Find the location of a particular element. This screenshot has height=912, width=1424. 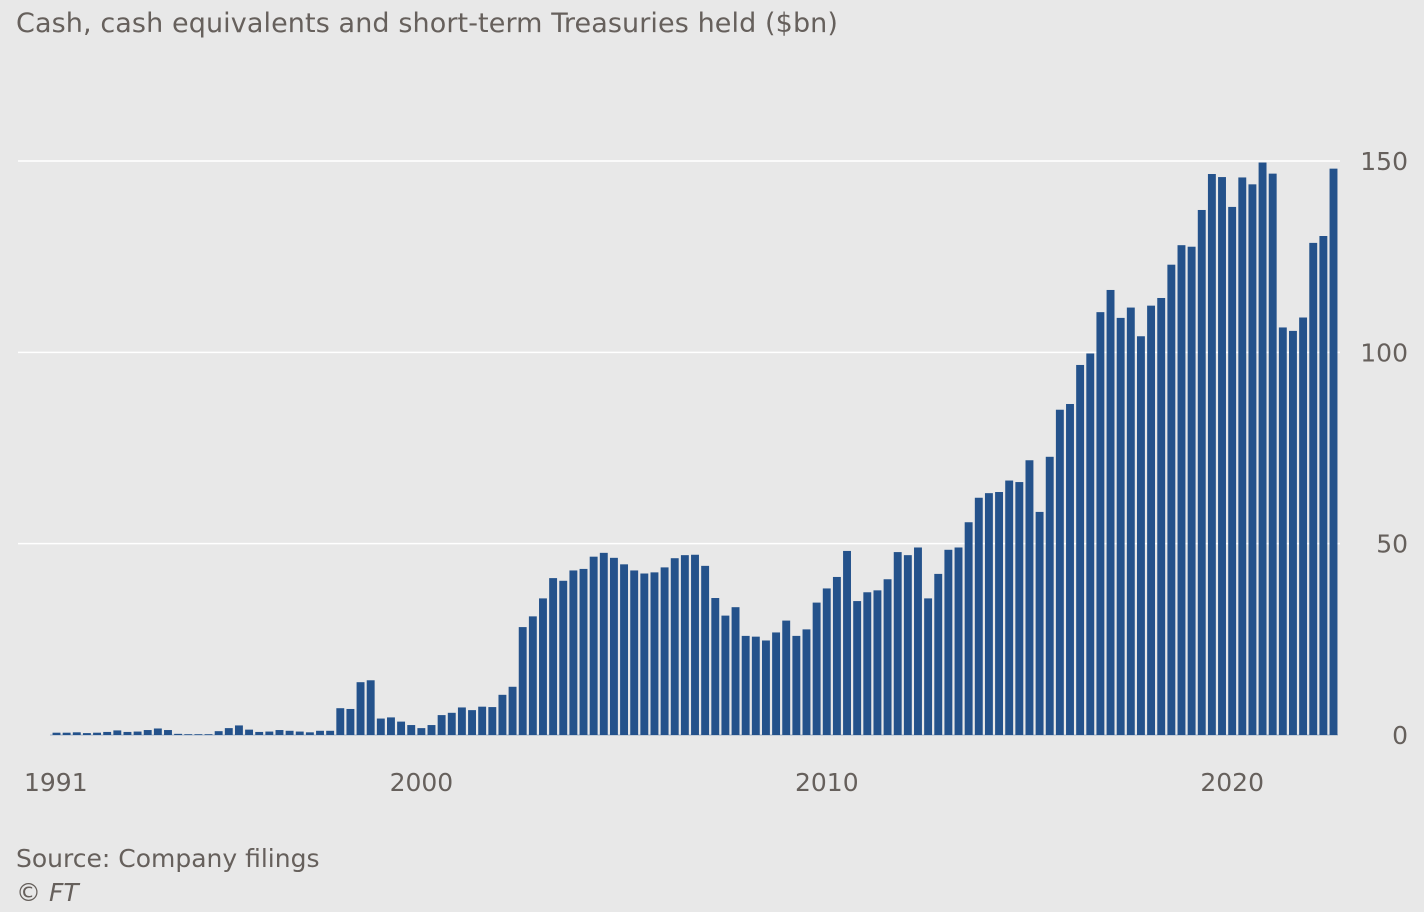

y-tick-label: 0 is located at coordinates (1400, 735).